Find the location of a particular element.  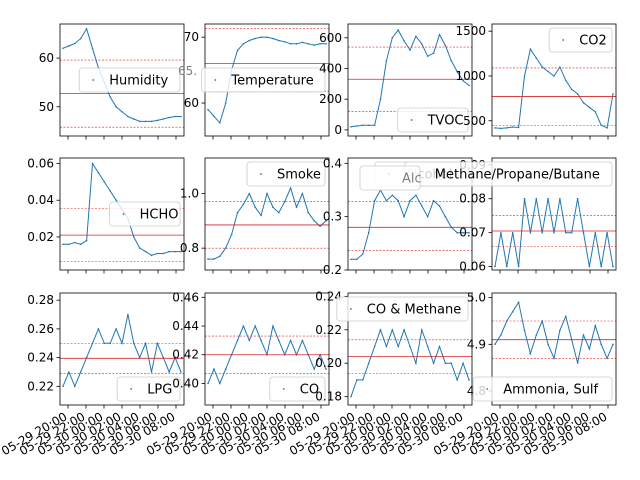

legend-lpg: LPG is located at coordinates (148, 389).